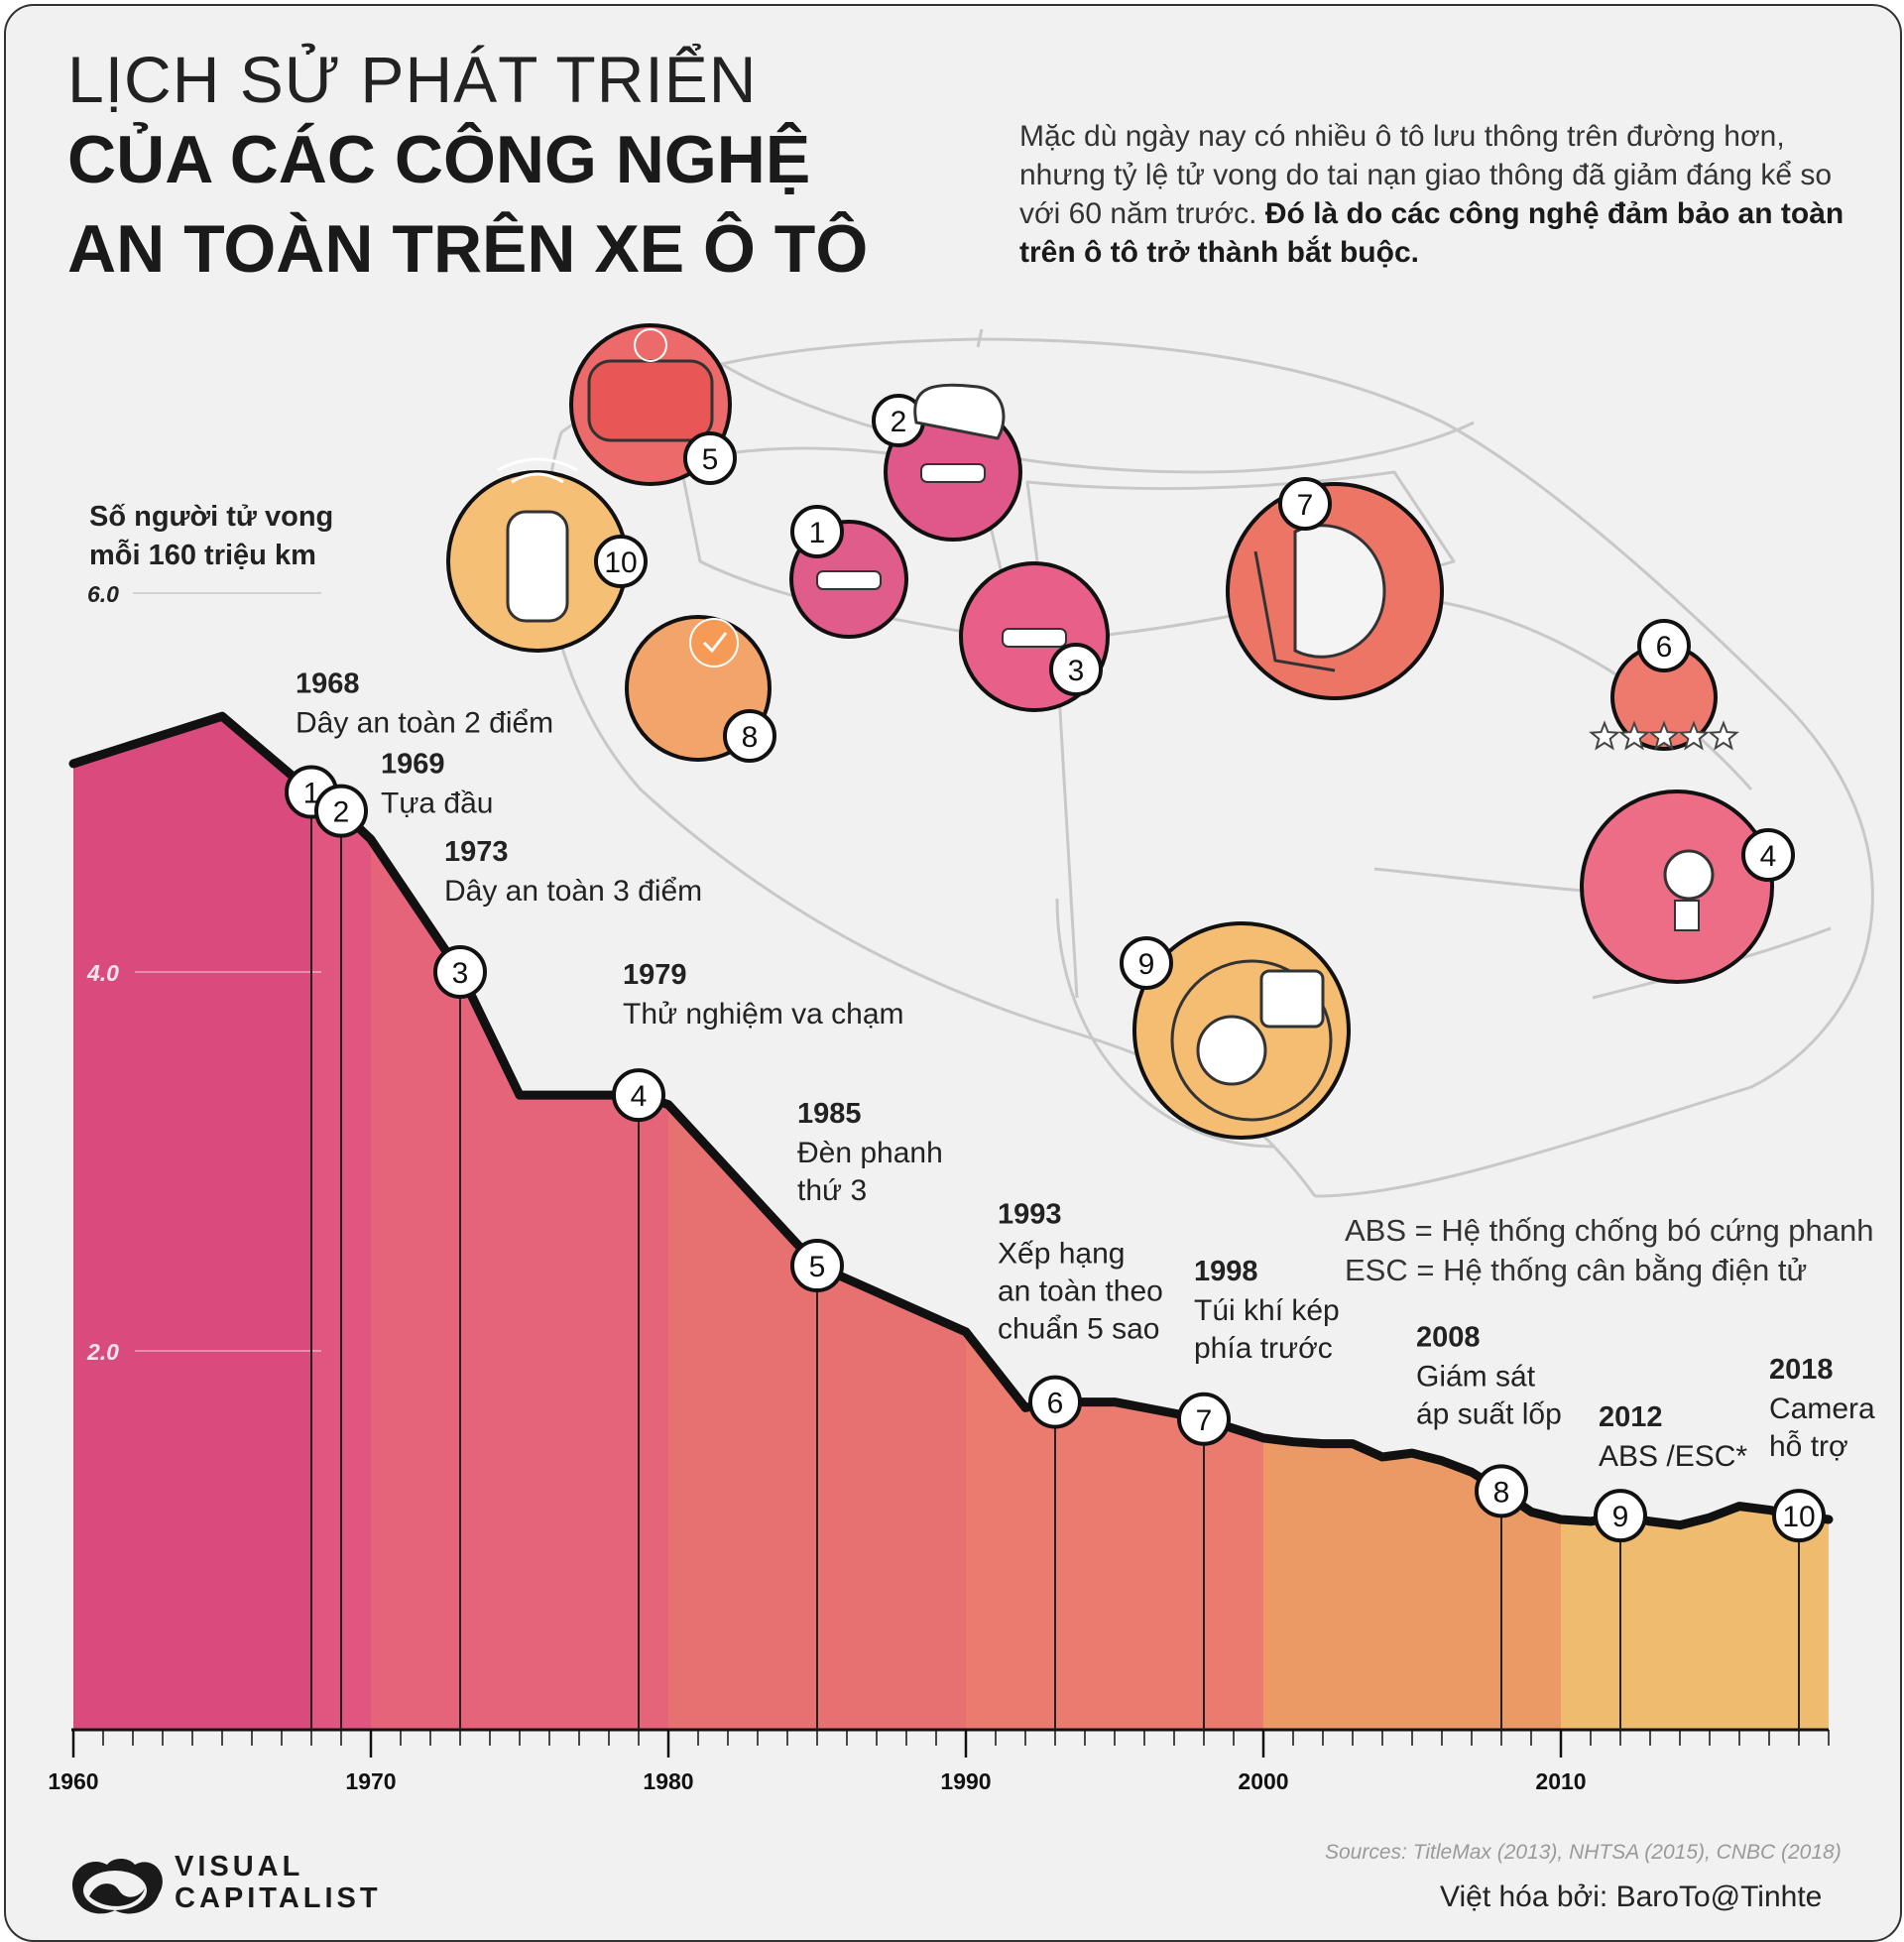 This screenshot has width=1904, height=1942. I want to click on legend-esc: ESC = Hệ thống cân bằng điện tử, so click(1576, 1270).